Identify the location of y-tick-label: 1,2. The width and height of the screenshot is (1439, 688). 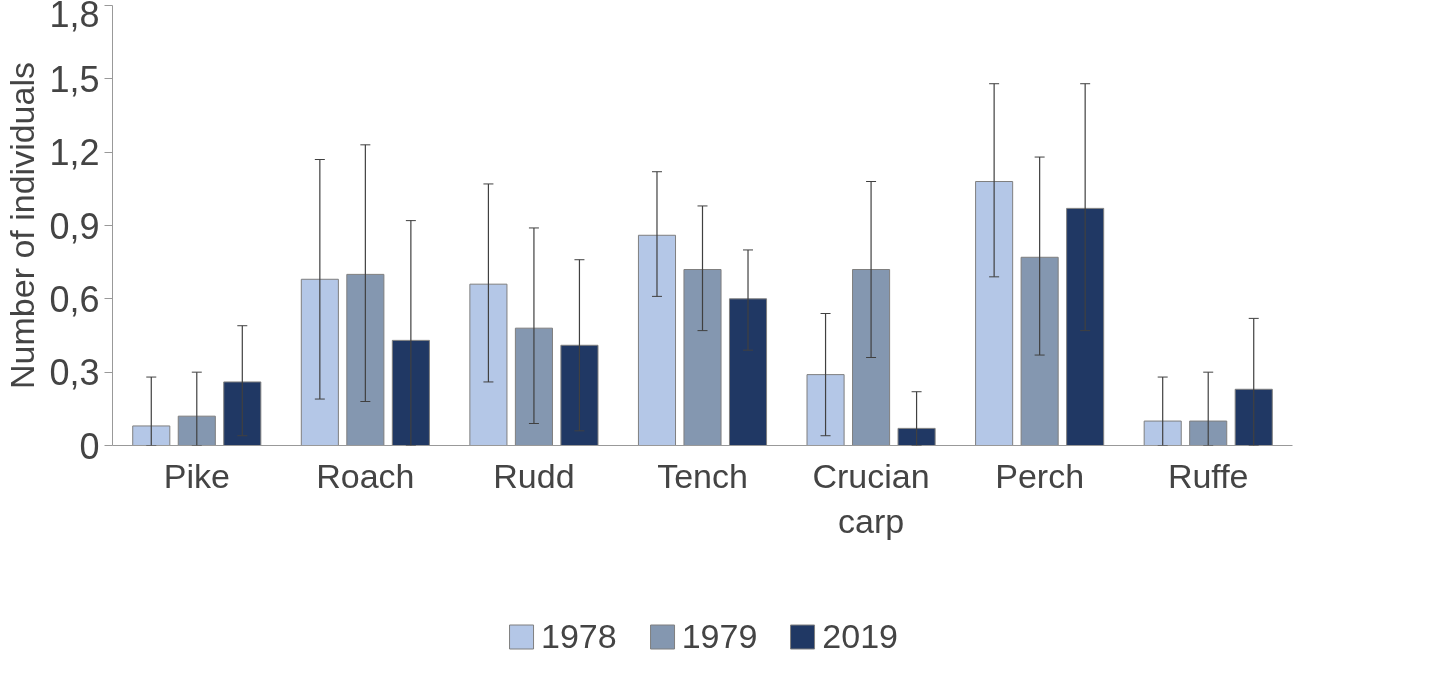
(74, 153).